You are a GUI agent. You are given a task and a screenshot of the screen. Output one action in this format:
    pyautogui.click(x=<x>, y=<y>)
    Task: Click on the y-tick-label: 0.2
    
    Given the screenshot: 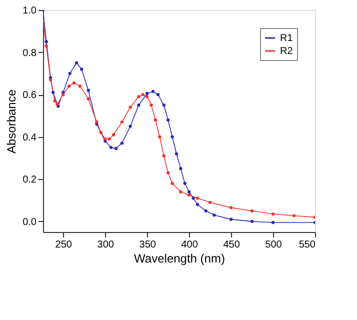 What is the action you would take?
    pyautogui.click(x=29, y=180)
    